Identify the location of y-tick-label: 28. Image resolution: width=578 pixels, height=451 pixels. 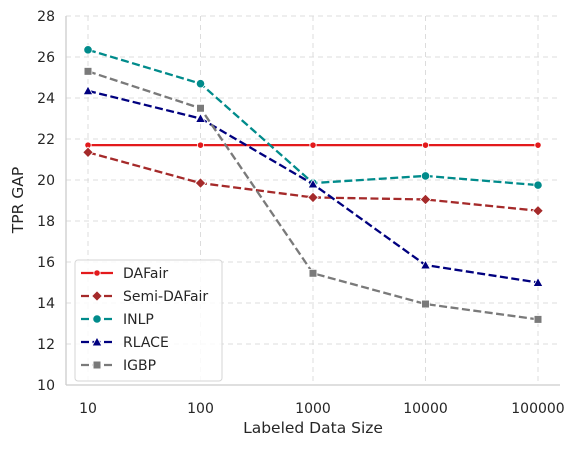
(46, 17).